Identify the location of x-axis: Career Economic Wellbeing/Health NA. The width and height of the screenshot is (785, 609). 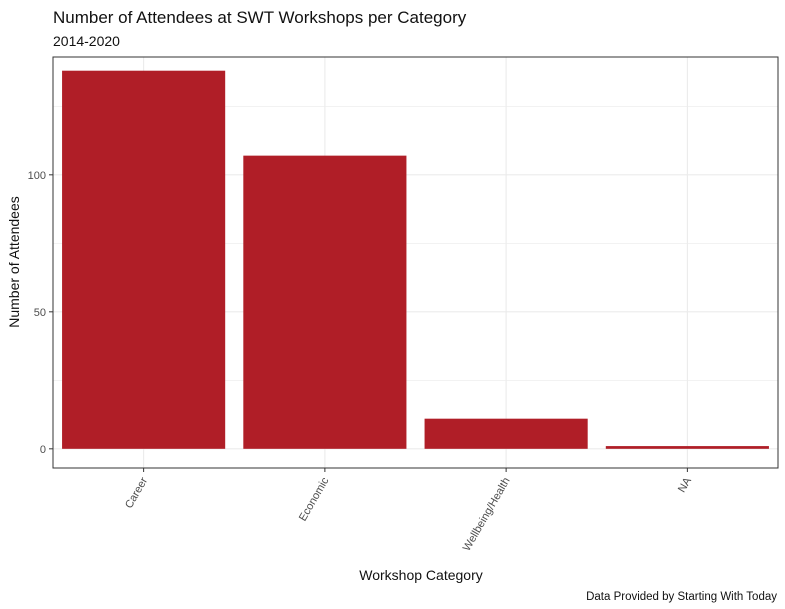
(408, 510).